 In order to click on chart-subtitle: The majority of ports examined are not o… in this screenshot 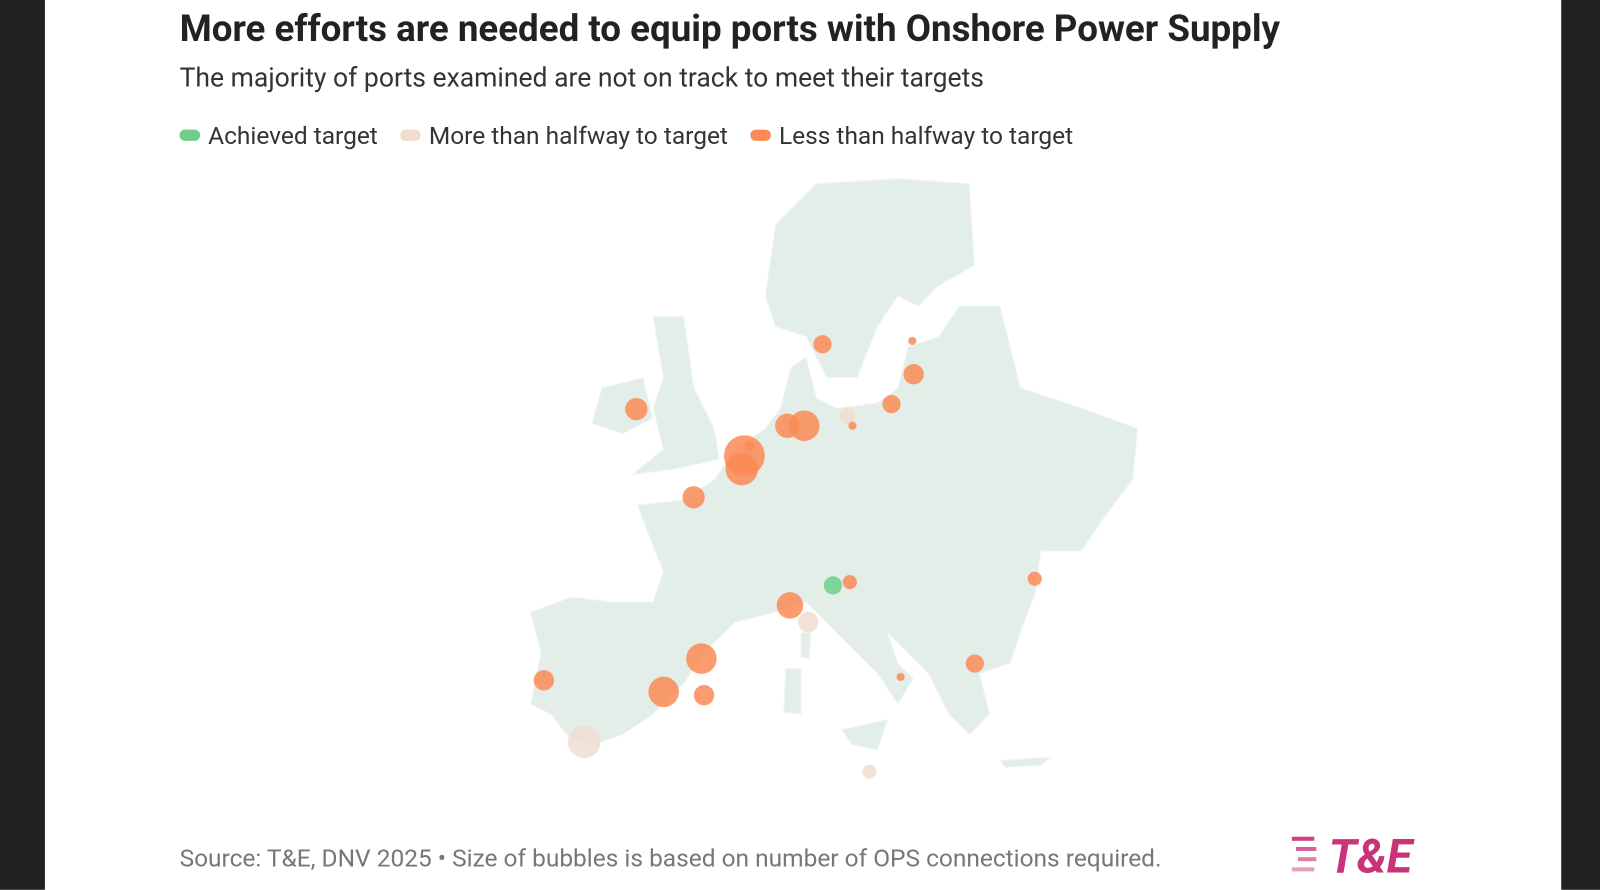, I will do `click(582, 78)`.